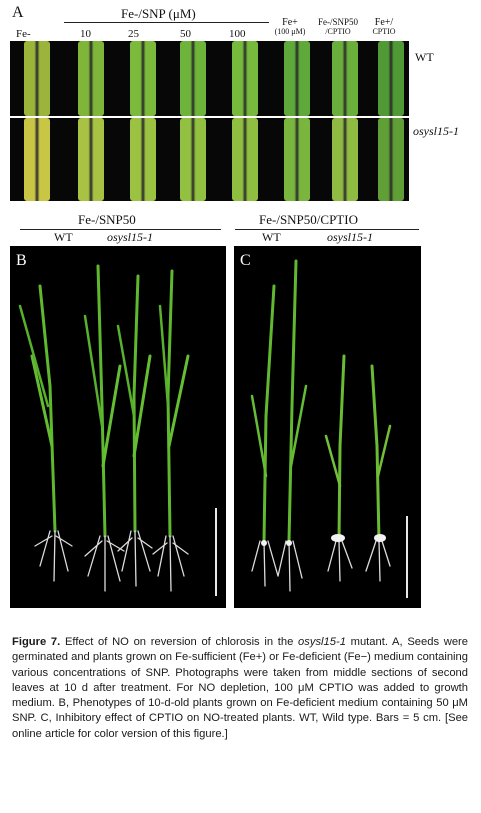 The image size is (481, 813). What do you see at coordinates (337, 22) in the screenshot?
I see `col-label-snp50-cptio-line1: Fe-/SNP50` at bounding box center [337, 22].